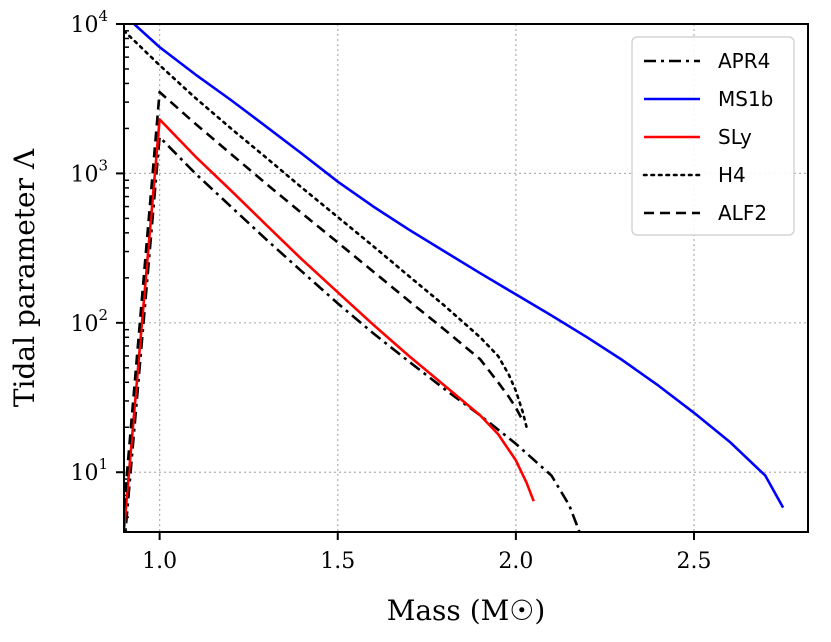  I want to click on x-tick-label: 1.5, so click(337, 561).